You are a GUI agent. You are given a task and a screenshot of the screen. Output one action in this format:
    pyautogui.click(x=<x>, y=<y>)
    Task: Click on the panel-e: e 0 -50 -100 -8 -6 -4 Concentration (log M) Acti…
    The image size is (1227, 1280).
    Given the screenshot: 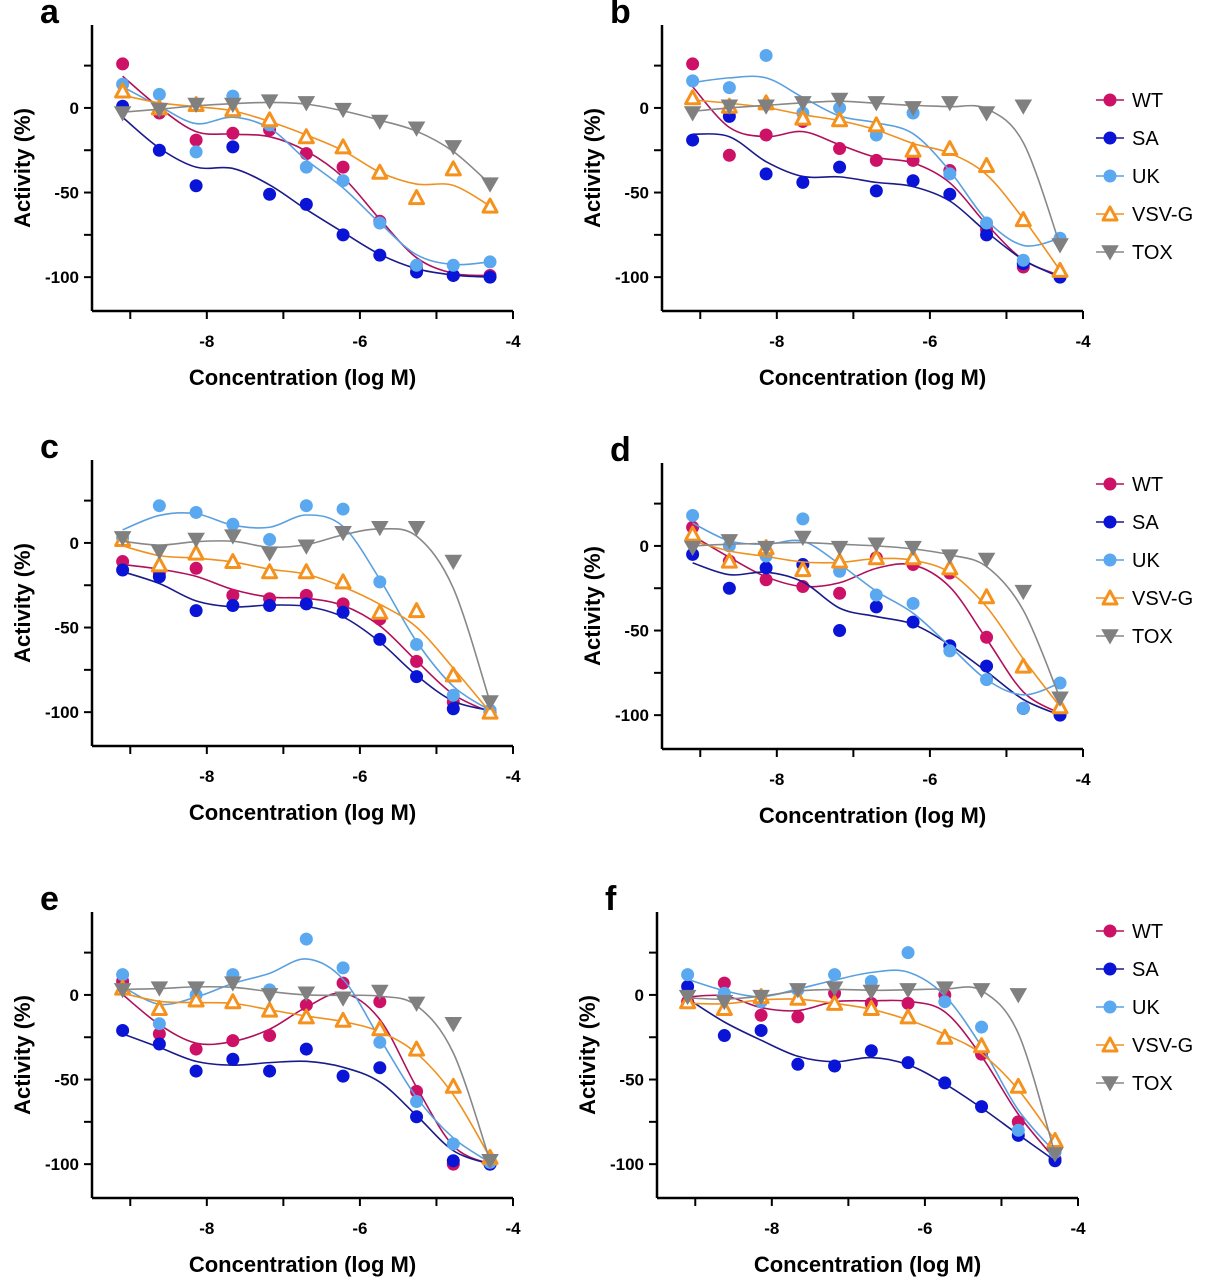 What is the action you would take?
    pyautogui.click(x=265, y=1078)
    